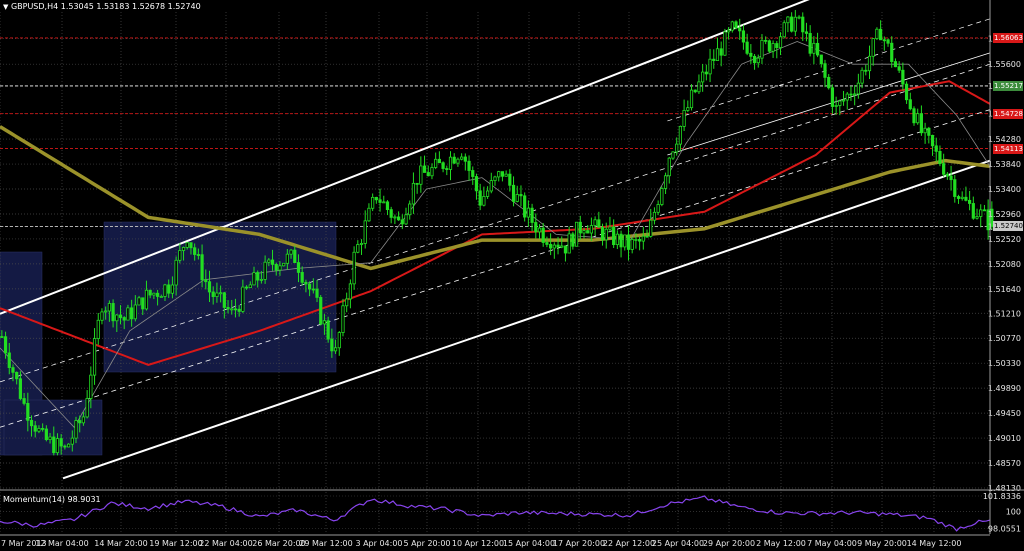  Describe the element at coordinates (1004, 264) in the screenshot. I see `price-label: 1.52080` at that location.